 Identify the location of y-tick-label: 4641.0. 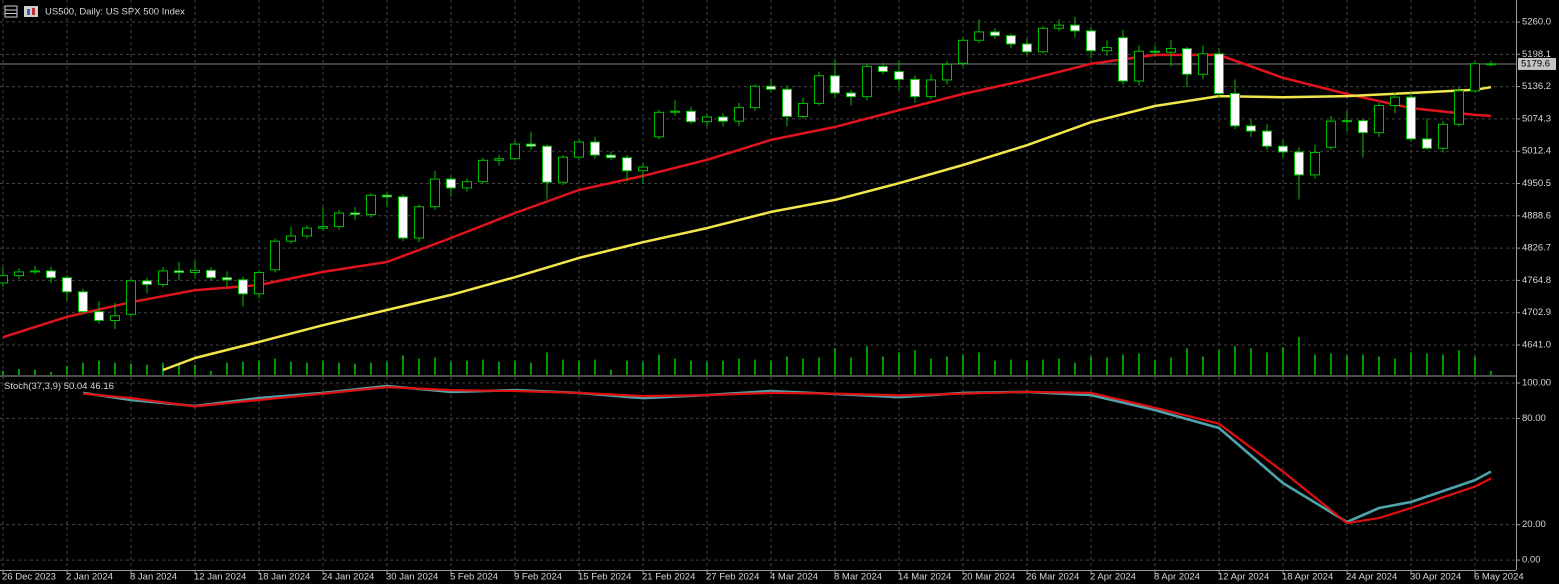
(1536, 345).